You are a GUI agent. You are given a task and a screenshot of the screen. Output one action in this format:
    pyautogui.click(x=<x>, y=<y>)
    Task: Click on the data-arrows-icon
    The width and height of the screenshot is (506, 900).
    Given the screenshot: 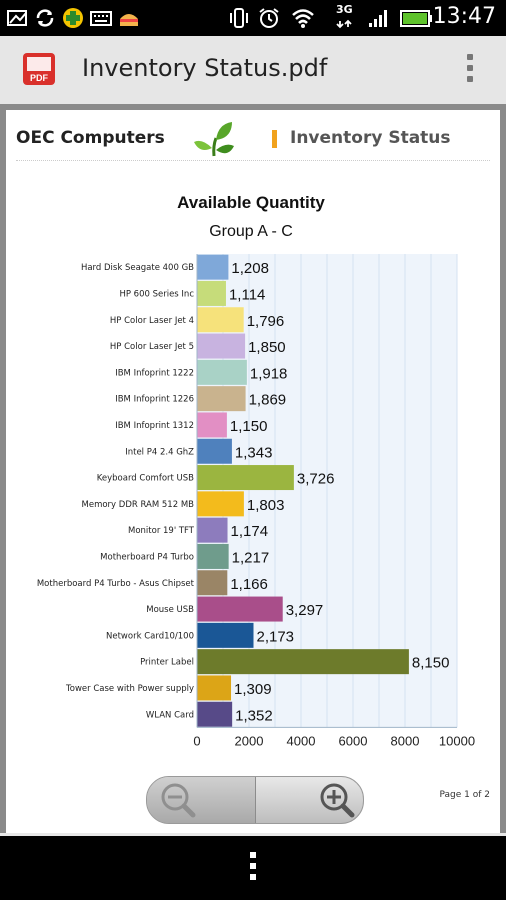 What is the action you would take?
    pyautogui.click(x=344, y=24)
    